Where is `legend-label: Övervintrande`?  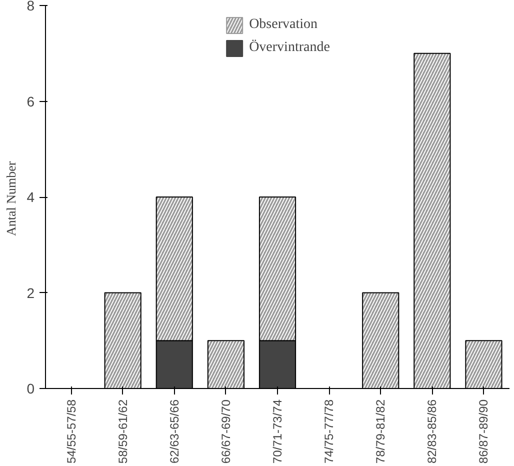
legend-label: Övervintrande is located at coordinates (289, 48).